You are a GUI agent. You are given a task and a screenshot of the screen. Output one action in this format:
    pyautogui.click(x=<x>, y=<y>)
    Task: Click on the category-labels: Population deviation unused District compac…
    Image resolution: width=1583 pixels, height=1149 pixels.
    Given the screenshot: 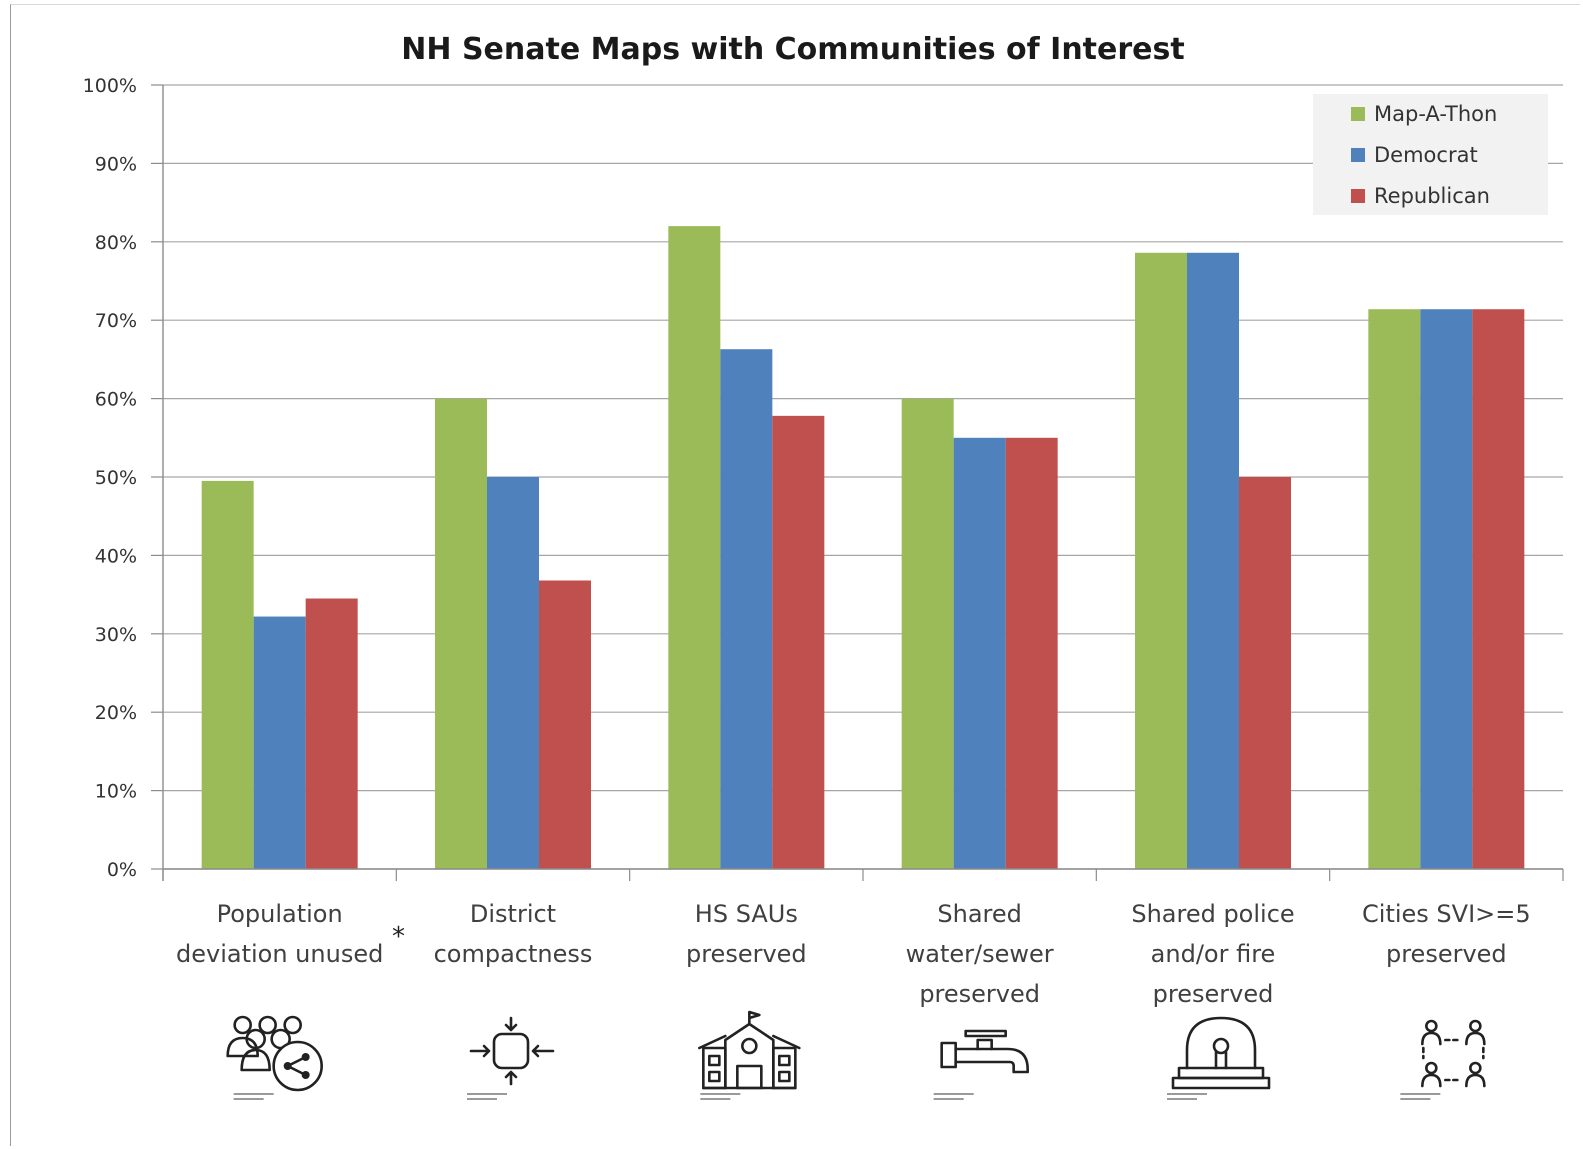 What is the action you would take?
    pyautogui.click(x=853, y=954)
    